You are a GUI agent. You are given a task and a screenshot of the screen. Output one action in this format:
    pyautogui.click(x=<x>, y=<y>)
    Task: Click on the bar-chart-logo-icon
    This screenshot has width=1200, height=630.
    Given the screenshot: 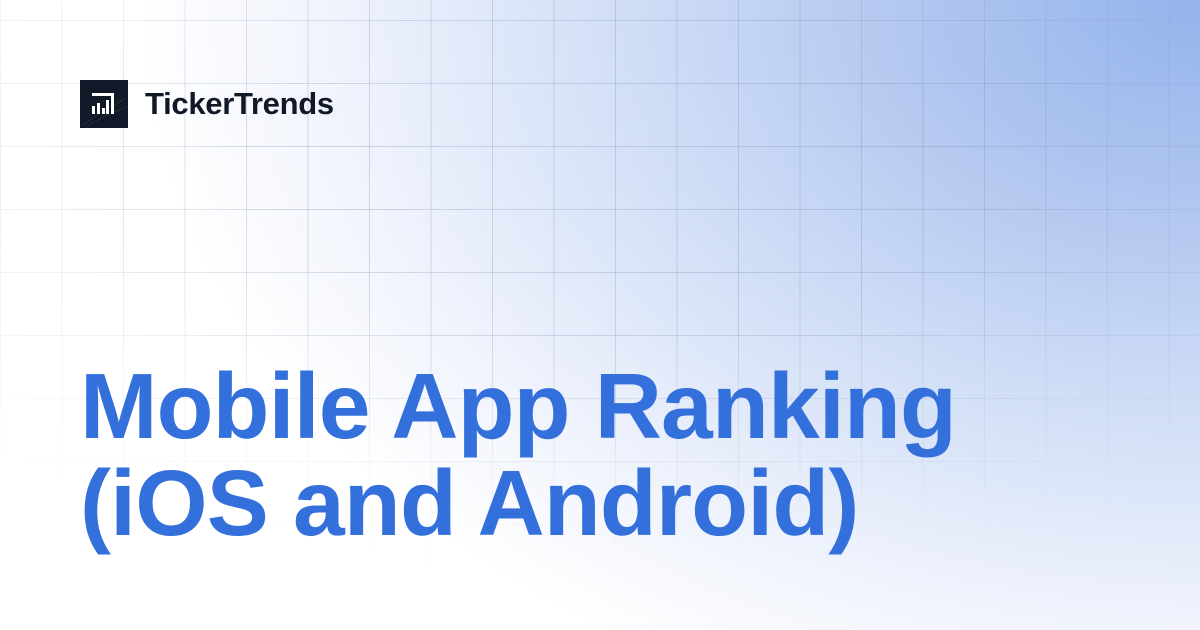 What is the action you would take?
    pyautogui.click(x=104, y=104)
    